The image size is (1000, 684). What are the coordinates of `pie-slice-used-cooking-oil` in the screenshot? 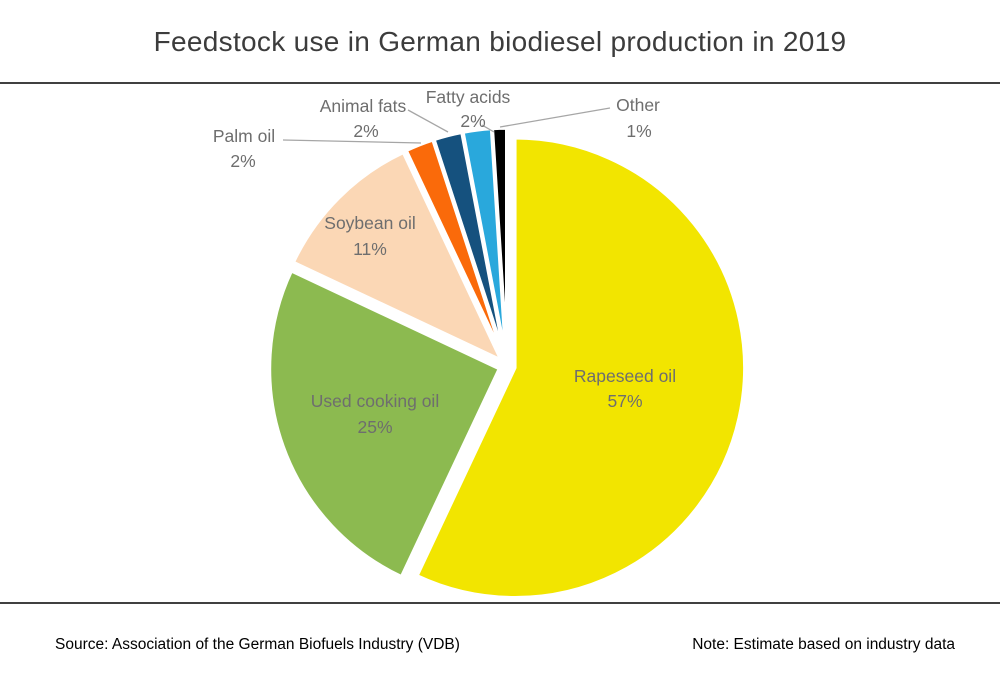 It's located at (384, 424).